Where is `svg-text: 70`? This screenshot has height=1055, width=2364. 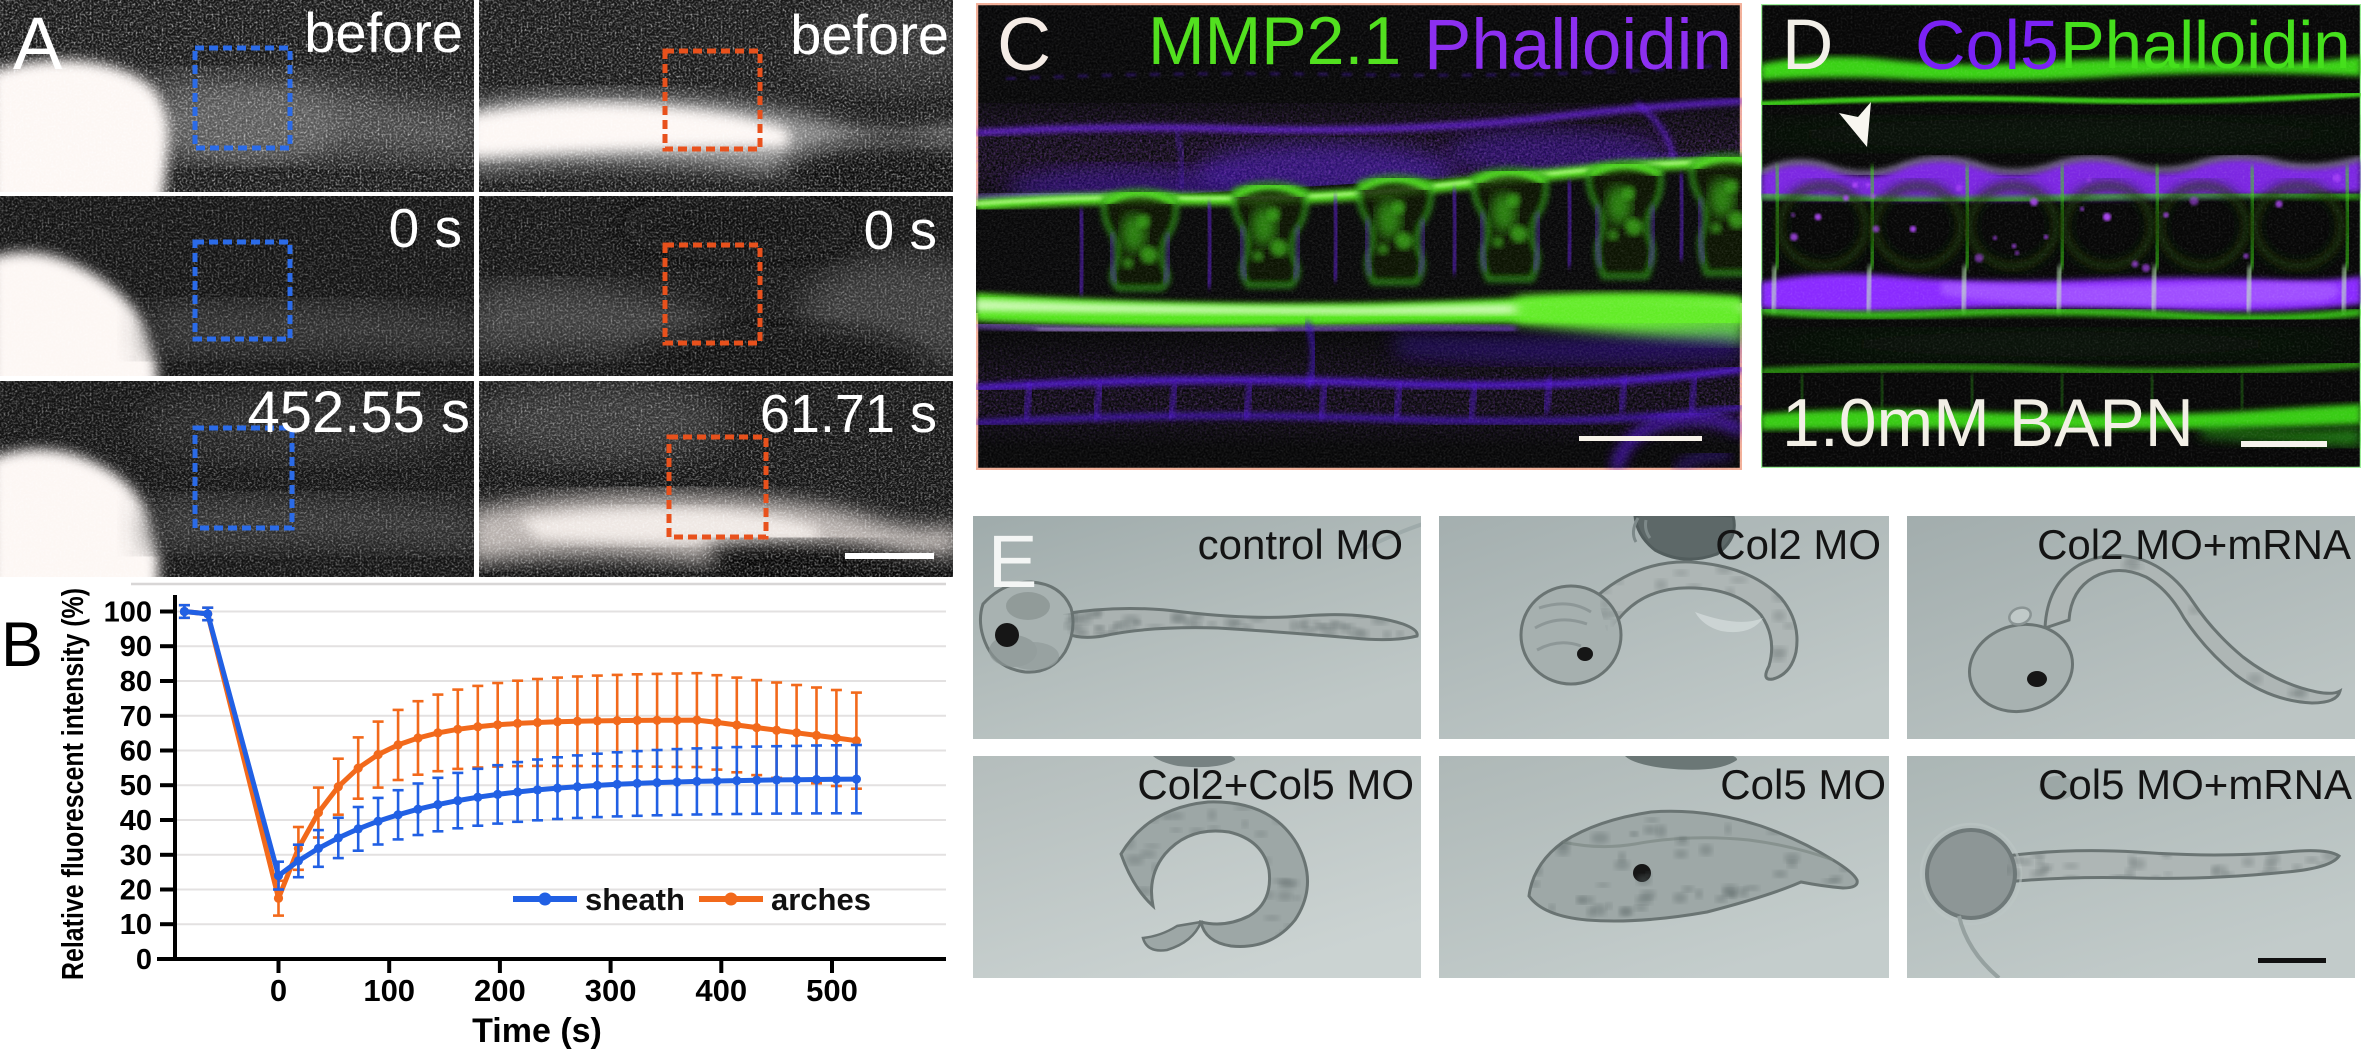
svg-text: 70 is located at coordinates (136, 717).